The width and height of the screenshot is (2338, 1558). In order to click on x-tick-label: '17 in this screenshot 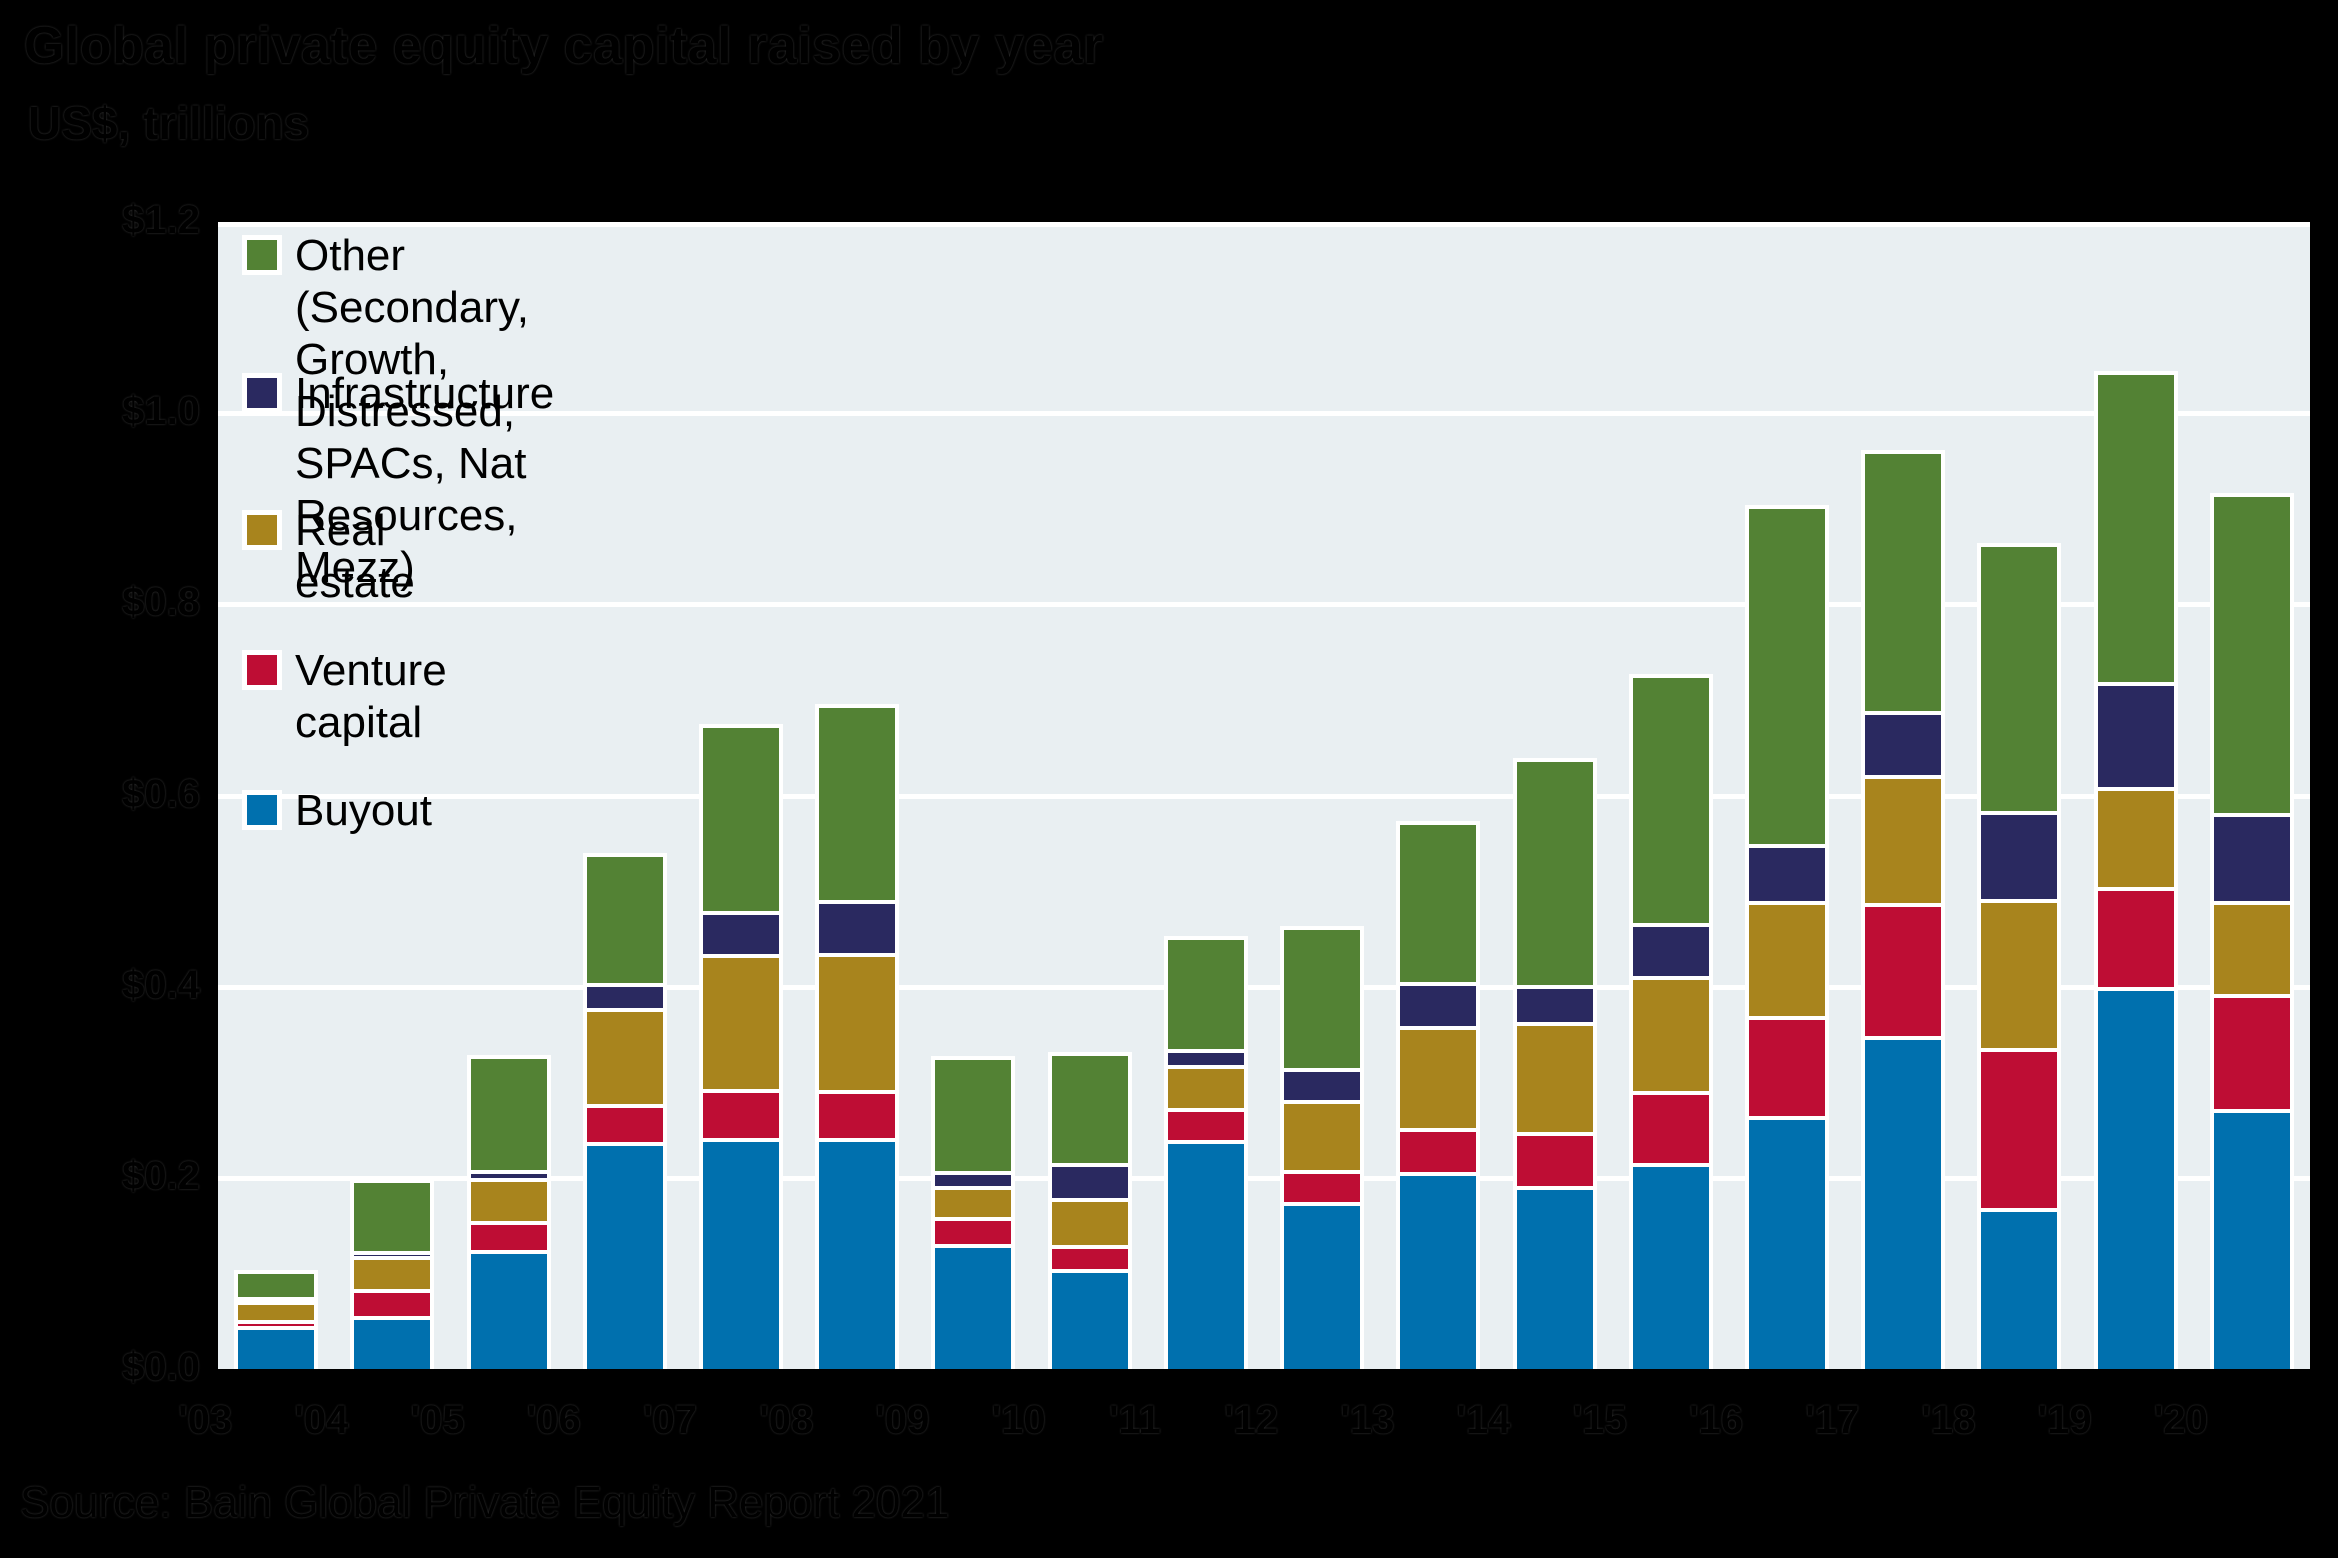, I will do `click(1832, 1420)`.